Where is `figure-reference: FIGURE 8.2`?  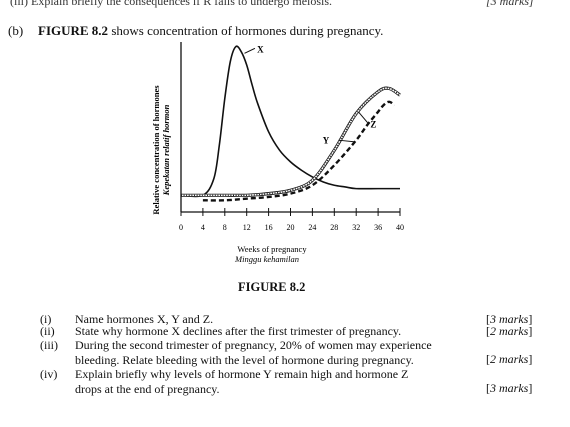 figure-reference: FIGURE 8.2 is located at coordinates (73, 30).